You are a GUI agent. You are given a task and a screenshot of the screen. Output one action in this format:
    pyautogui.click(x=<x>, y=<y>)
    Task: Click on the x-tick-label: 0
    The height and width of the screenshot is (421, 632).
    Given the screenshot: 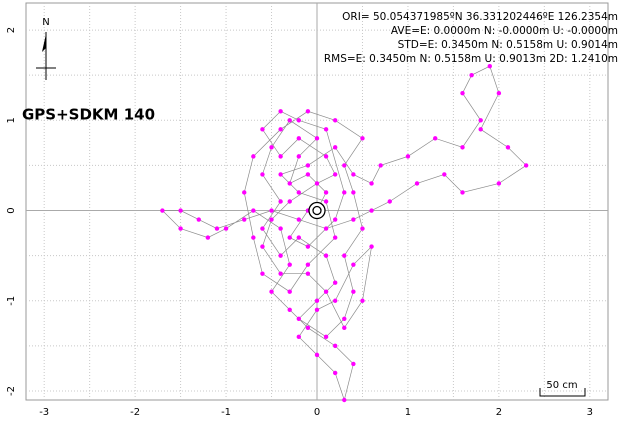 What is the action you would take?
    pyautogui.click(x=317, y=412)
    